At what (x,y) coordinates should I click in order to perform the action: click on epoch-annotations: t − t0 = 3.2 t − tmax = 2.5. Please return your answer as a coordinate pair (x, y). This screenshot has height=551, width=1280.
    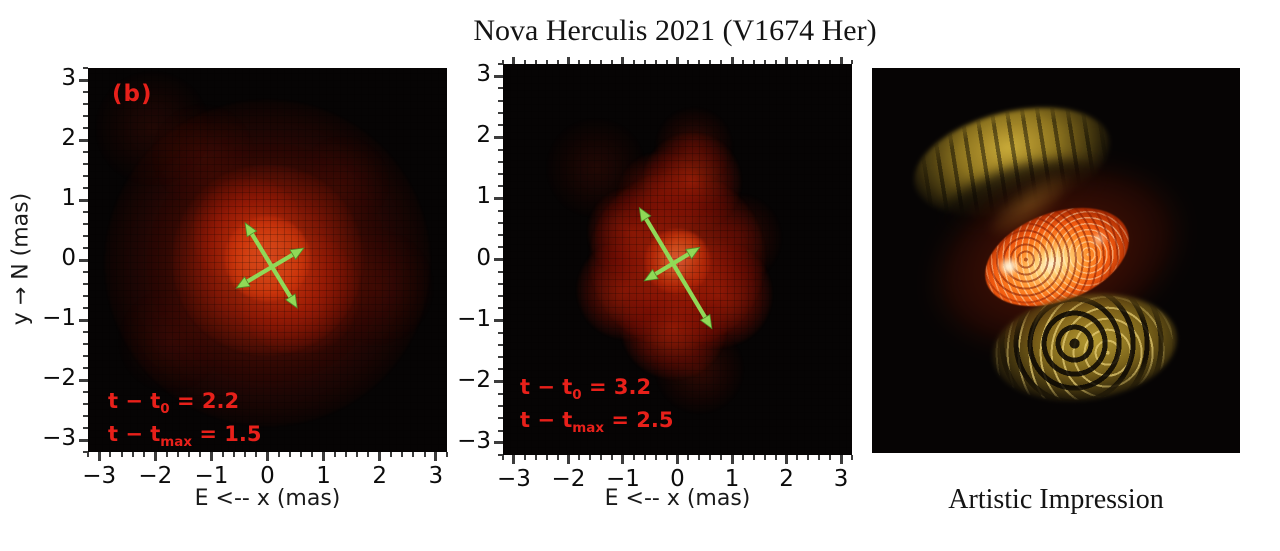
    Looking at the image, I should click on (596, 408).